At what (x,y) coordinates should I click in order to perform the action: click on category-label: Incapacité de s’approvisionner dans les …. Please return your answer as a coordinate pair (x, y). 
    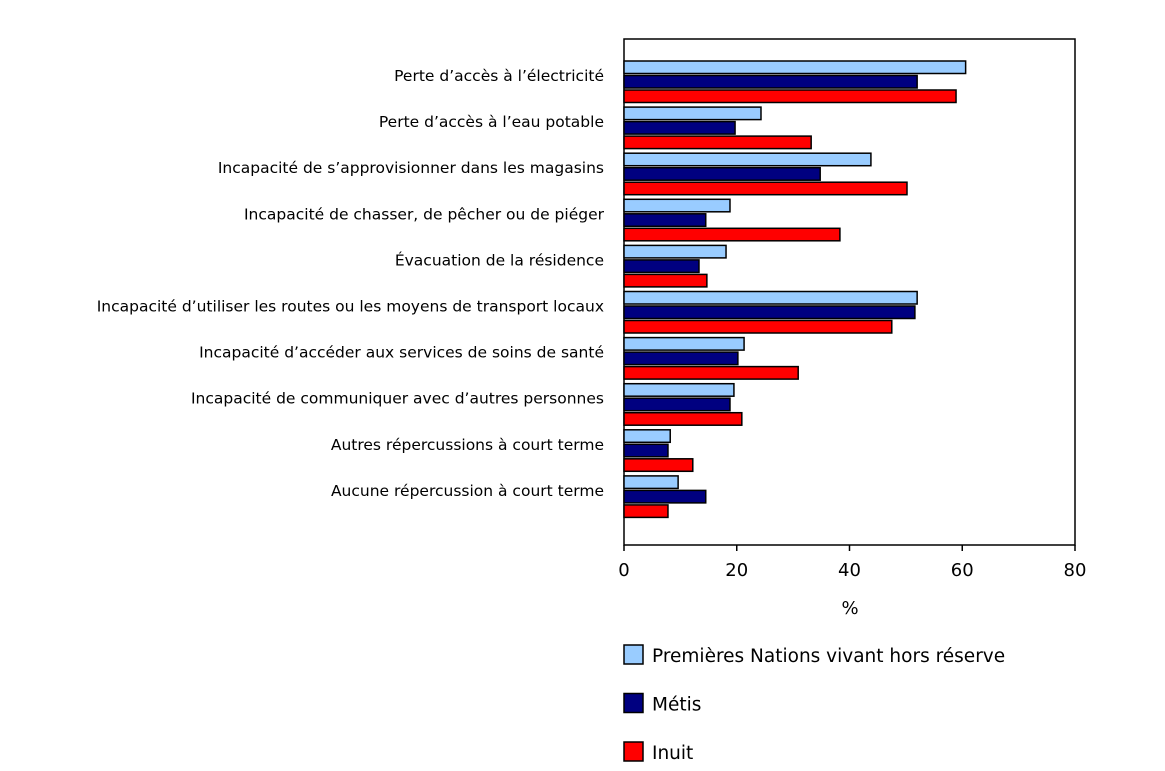
    Looking at the image, I should click on (411, 168).